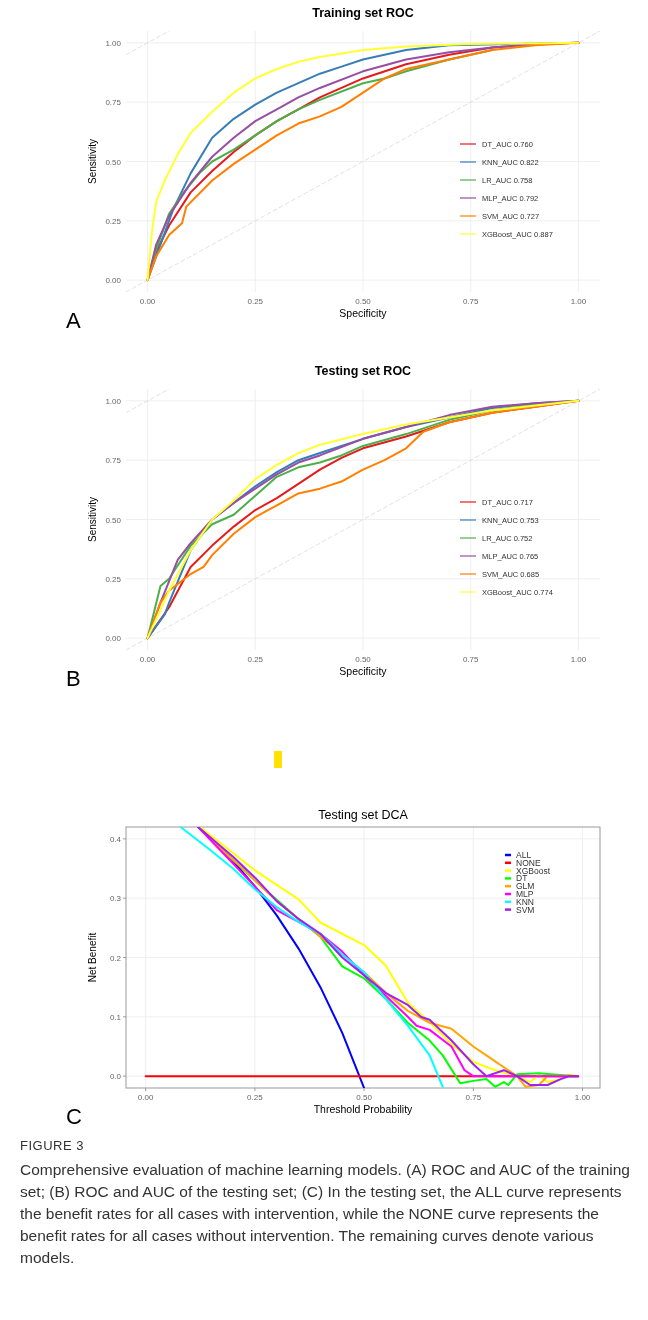  I want to click on y-tick-label: 0.0, so click(115, 1077).